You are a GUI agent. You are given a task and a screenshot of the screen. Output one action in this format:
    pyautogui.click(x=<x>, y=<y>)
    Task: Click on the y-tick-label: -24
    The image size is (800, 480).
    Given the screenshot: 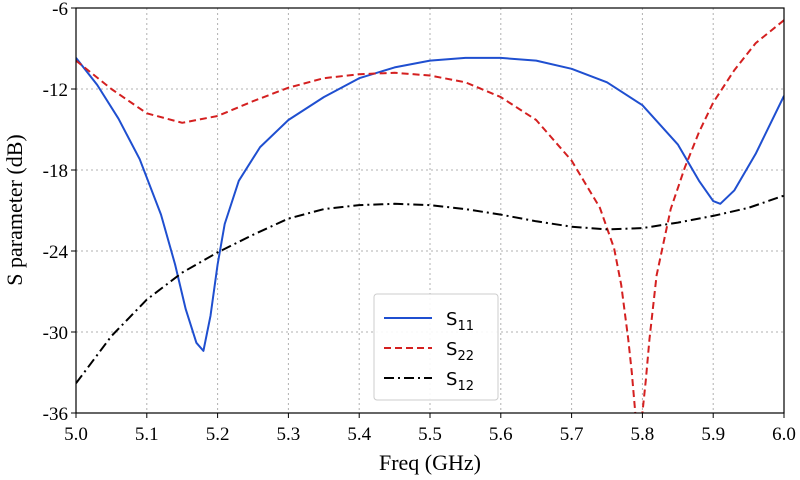 What is the action you would take?
    pyautogui.click(x=56, y=252)
    